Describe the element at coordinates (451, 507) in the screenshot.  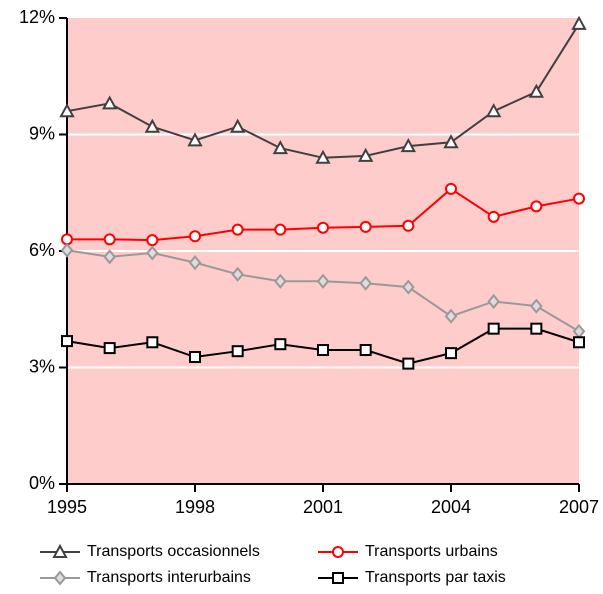
I see `x-tick-label: 2004` at that location.